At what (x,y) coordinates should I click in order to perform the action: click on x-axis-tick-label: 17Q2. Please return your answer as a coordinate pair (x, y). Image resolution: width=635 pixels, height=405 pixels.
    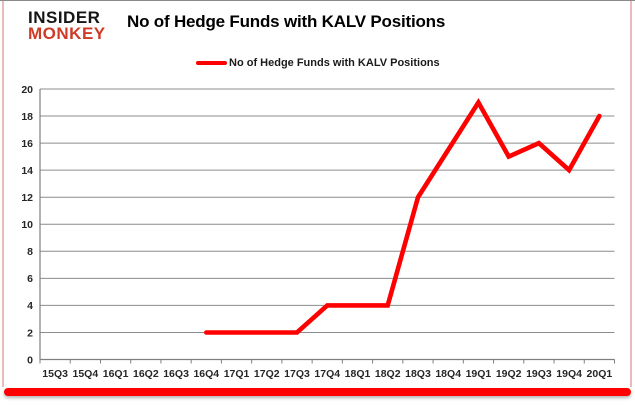
    Looking at the image, I should click on (267, 374).